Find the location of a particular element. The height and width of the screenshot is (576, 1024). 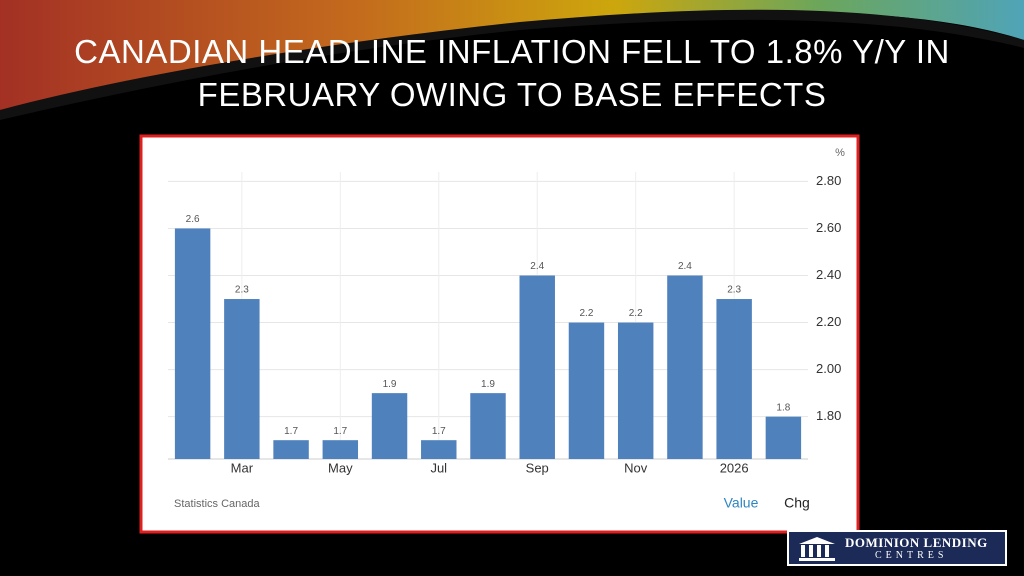

logo: DOMINION LENDING CENTRES is located at coordinates (897, 548).